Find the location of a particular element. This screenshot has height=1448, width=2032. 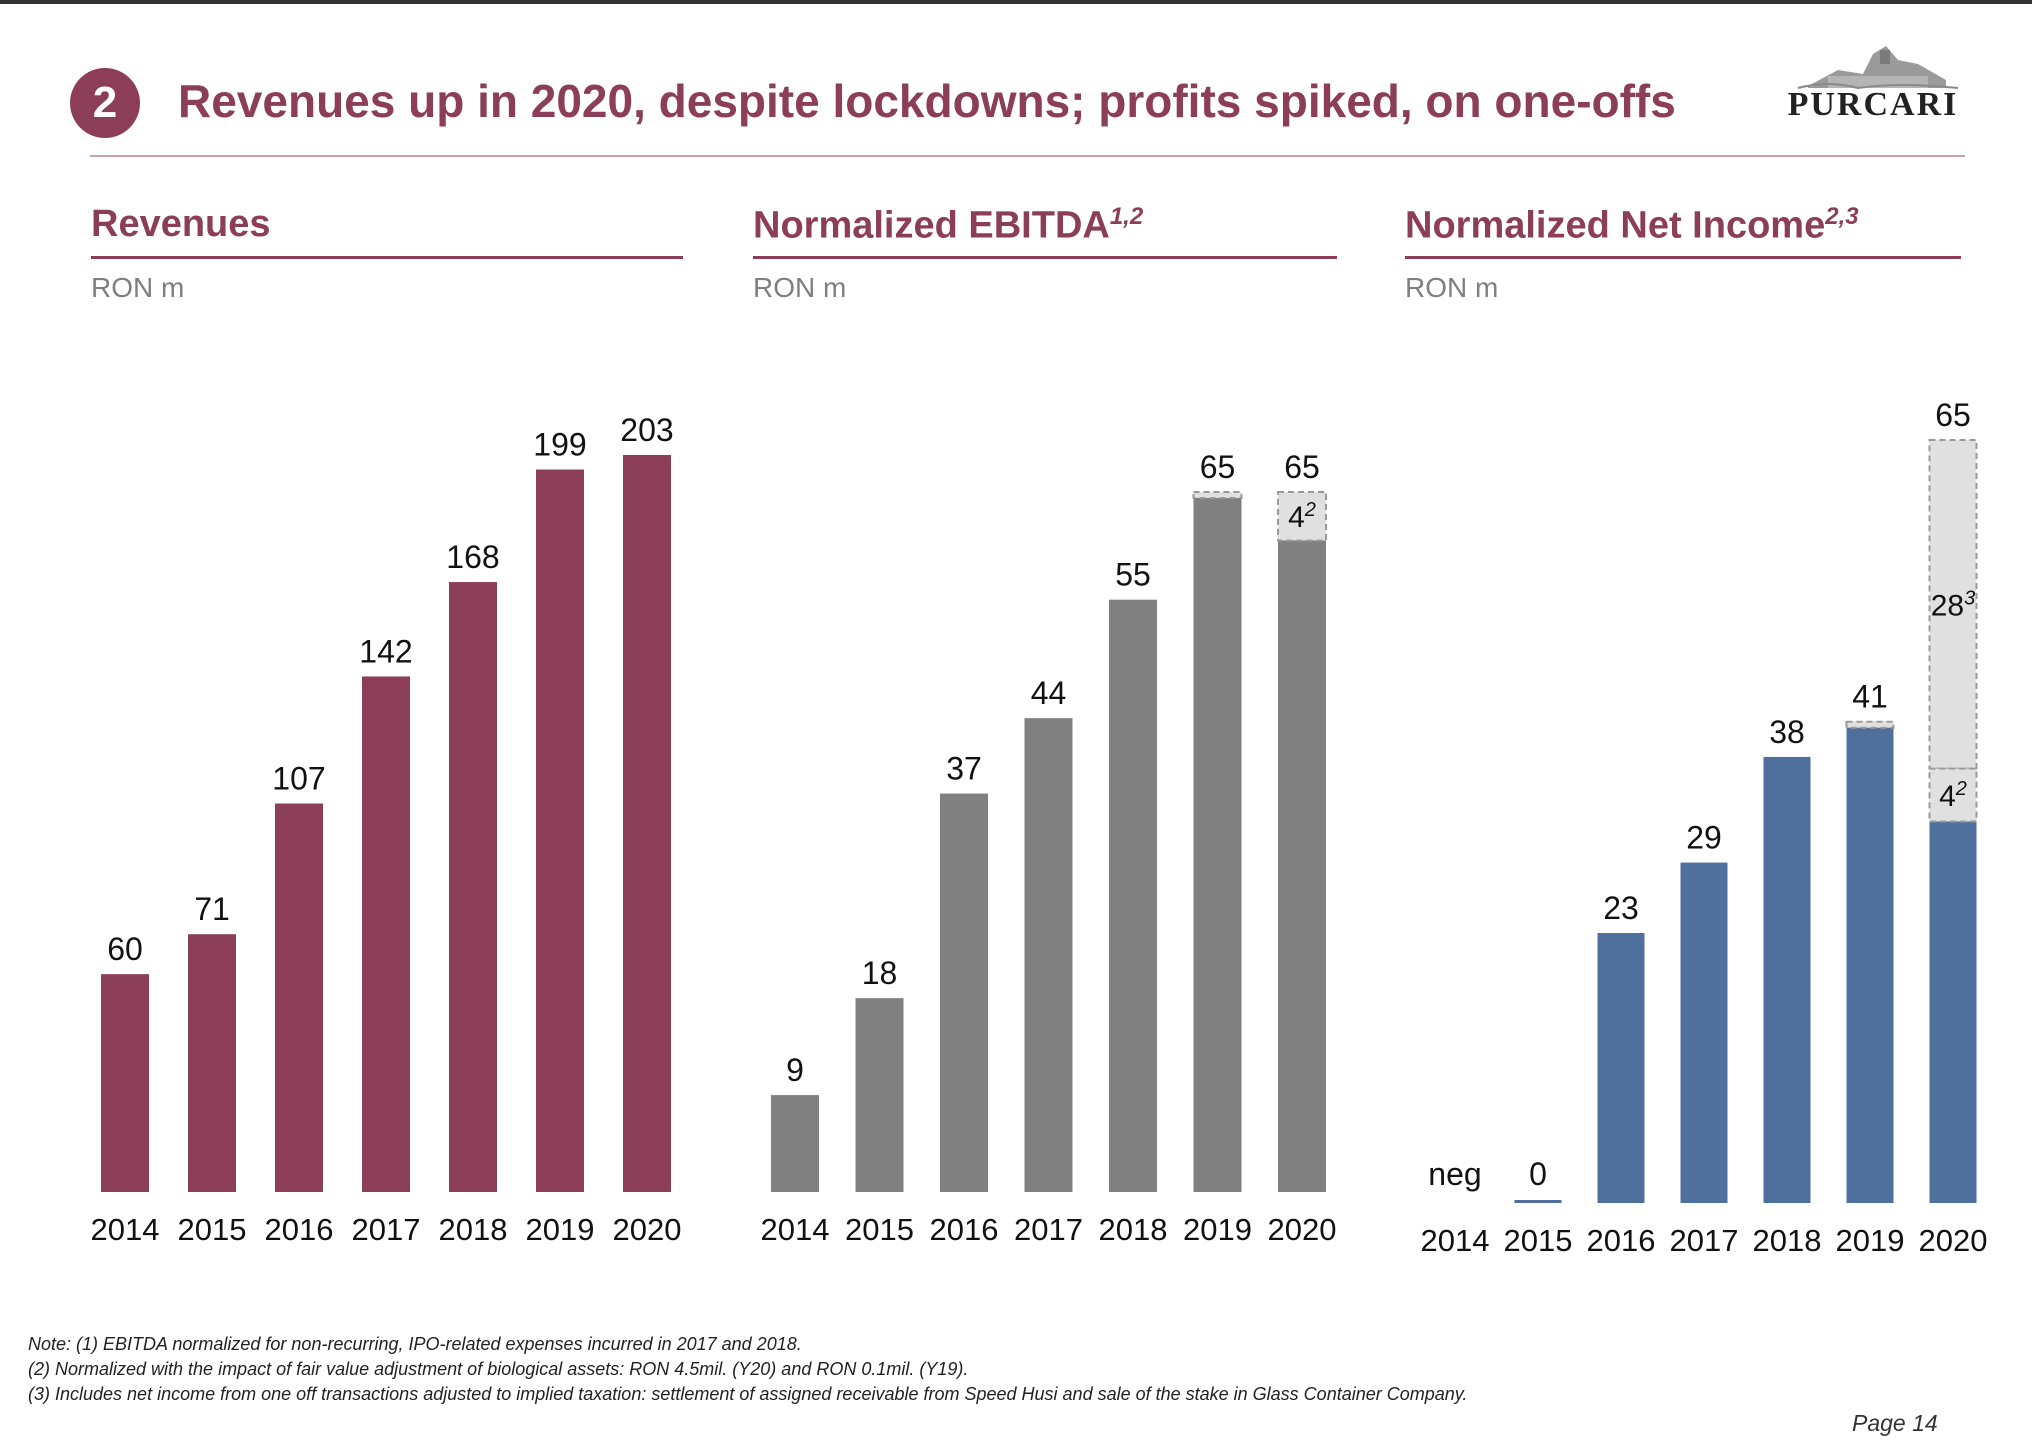

value-label-2018: 38 is located at coordinates (1787, 732).